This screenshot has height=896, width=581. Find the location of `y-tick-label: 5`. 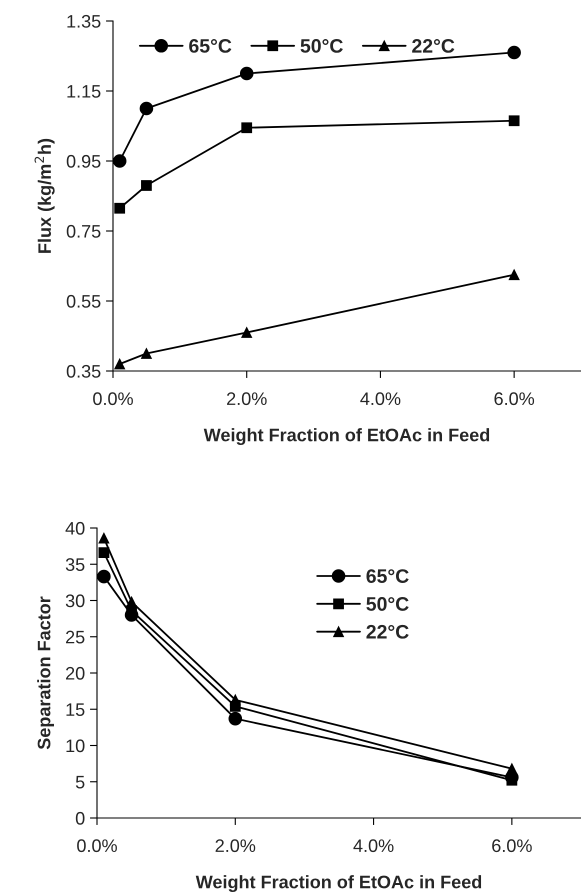

y-tick-label: 5 is located at coordinates (80, 782).